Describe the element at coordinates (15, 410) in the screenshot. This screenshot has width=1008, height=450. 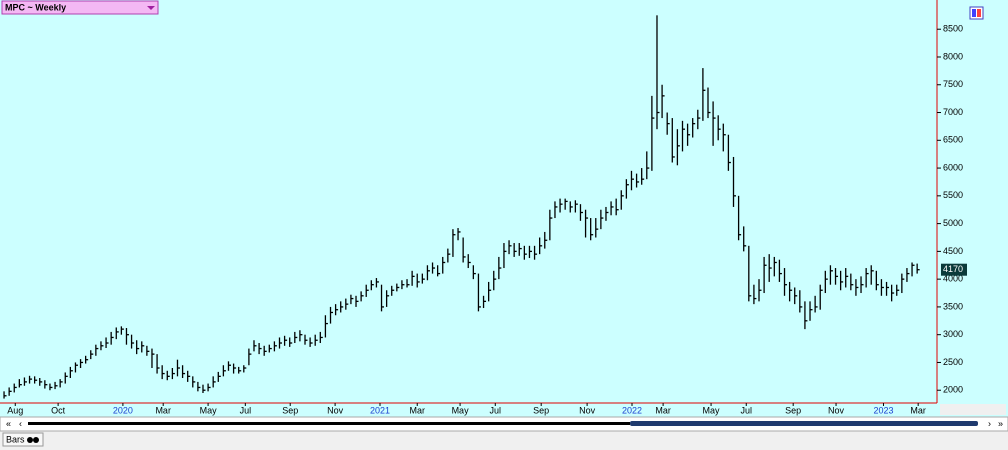
I see `x-tick-label: Aug` at that location.